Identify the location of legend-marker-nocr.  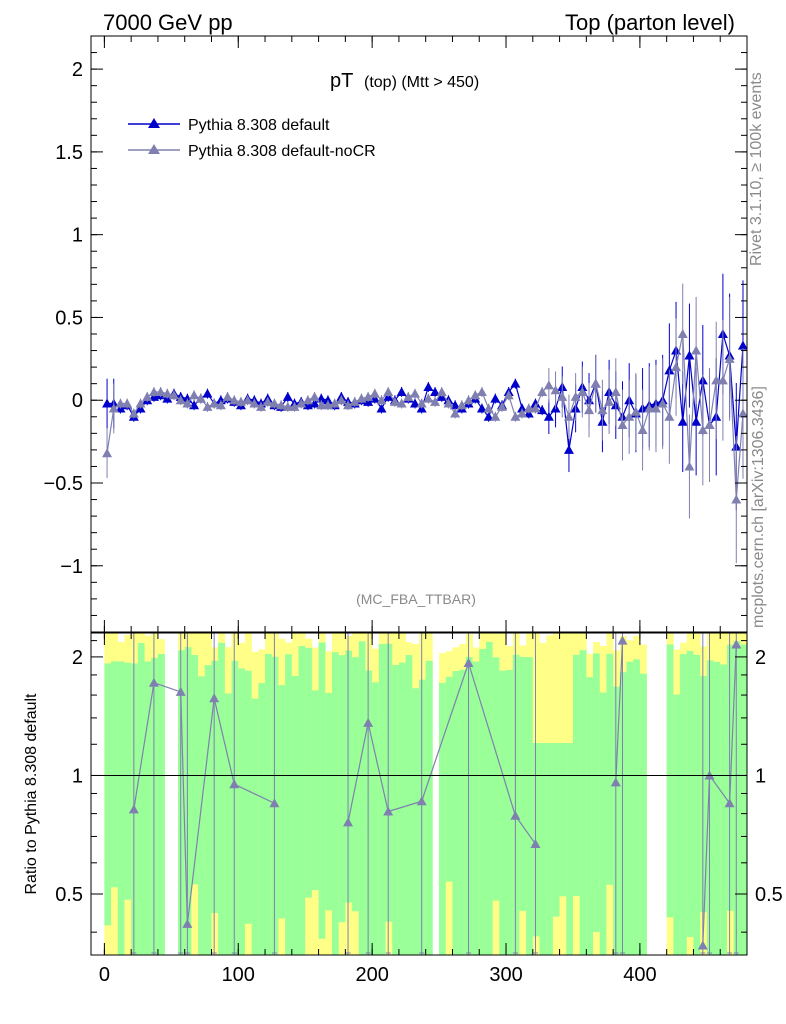
(154, 149).